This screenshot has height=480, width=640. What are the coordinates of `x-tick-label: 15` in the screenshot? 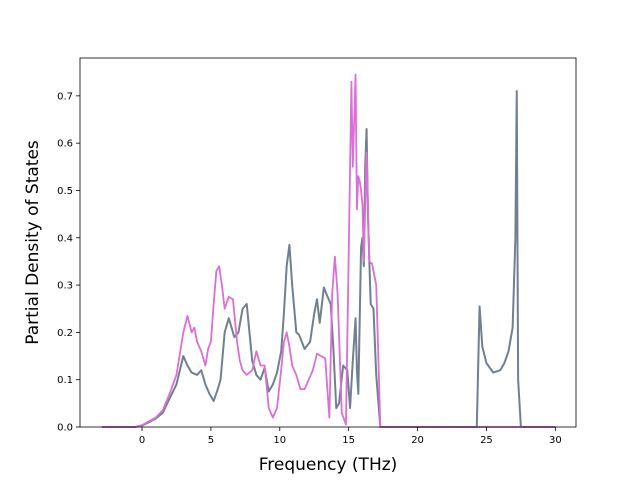 It's located at (348, 440).